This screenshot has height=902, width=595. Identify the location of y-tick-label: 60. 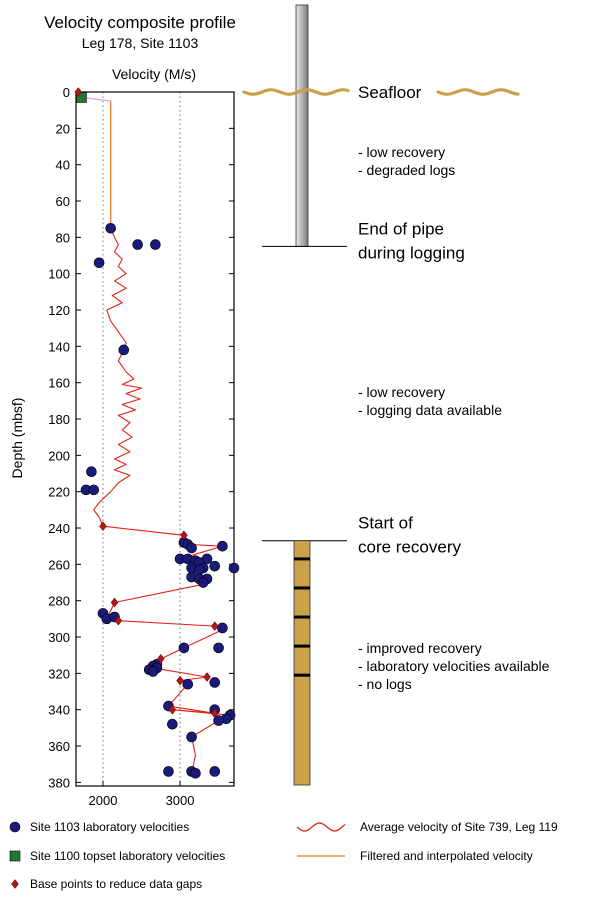
(63, 201).